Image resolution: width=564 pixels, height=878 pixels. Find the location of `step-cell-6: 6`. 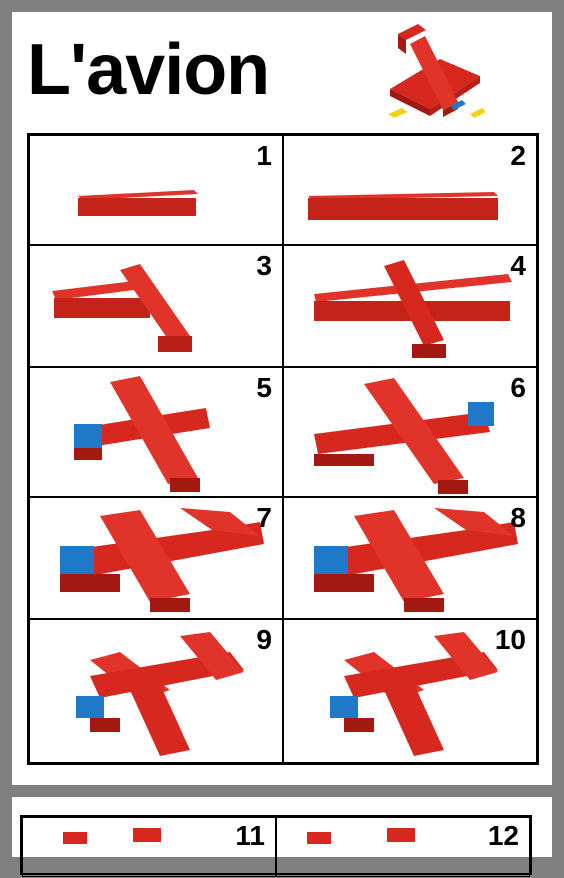

step-cell-6: 6 is located at coordinates (410, 432).